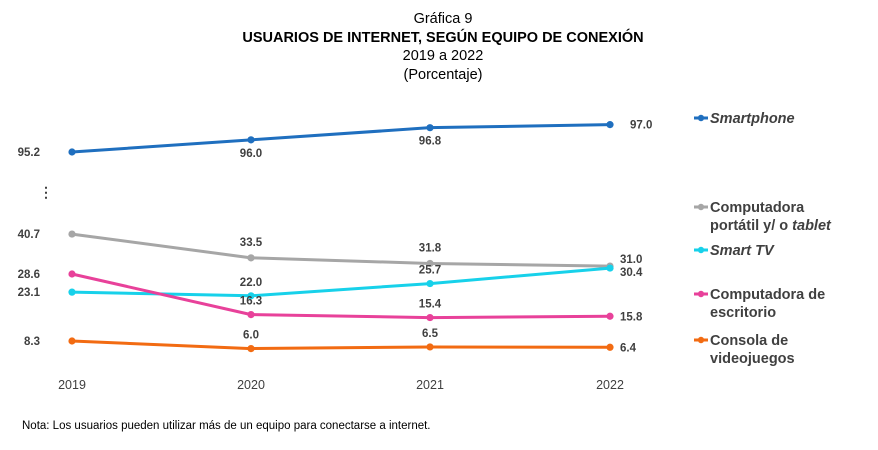 The image size is (878, 450). I want to click on figure-label: Gráfica 9, so click(443, 19).